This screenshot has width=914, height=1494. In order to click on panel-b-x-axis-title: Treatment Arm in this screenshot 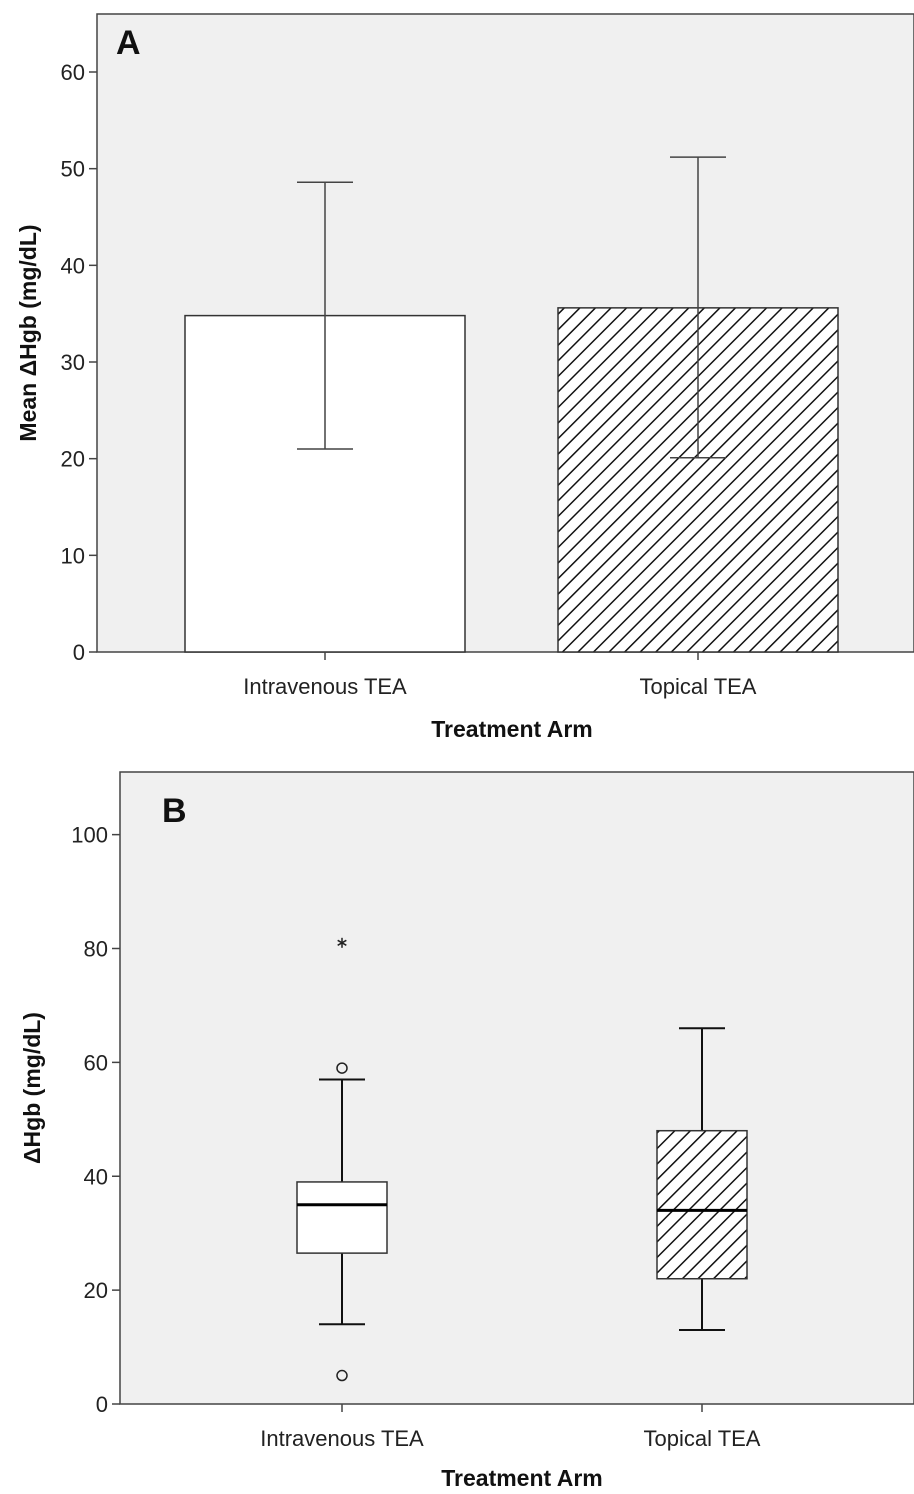, I will do `click(521, 1478)`.